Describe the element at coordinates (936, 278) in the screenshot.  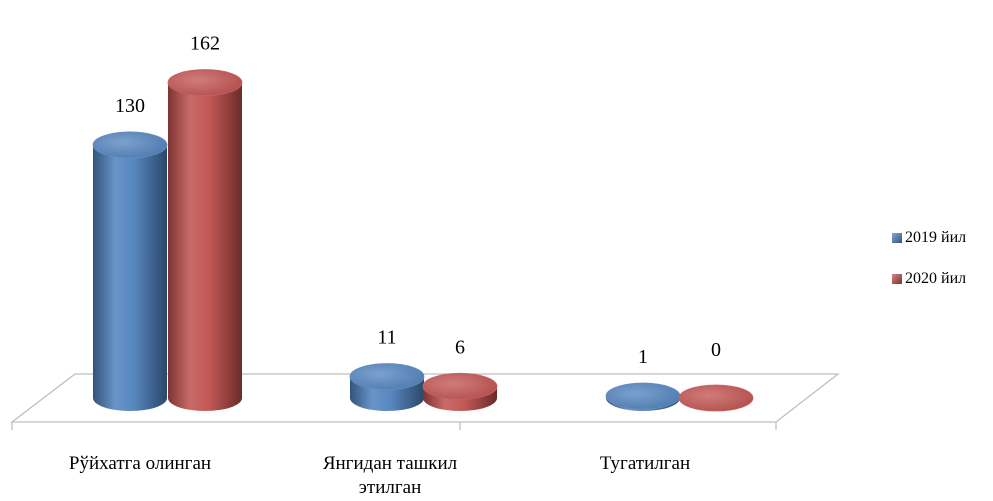
I see `legend-label: 2020 йил` at that location.